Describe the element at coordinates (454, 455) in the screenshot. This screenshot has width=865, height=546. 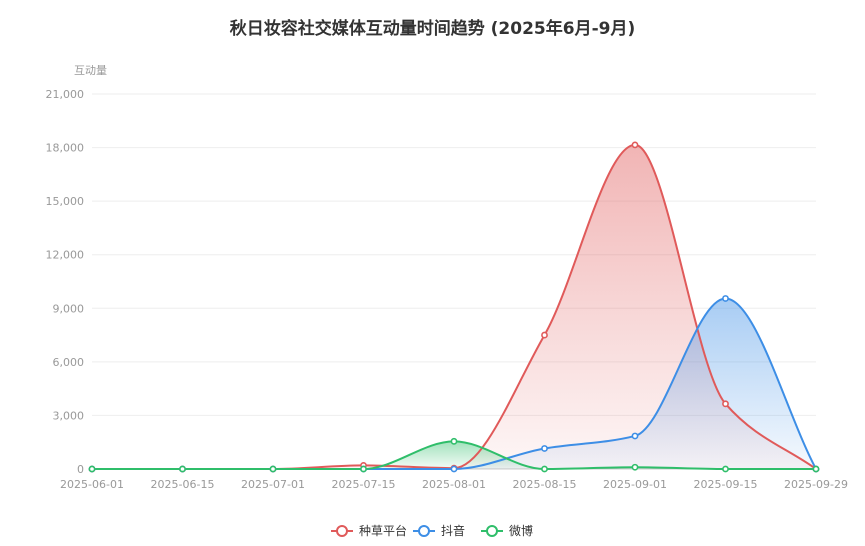
I see `series-area` at that location.